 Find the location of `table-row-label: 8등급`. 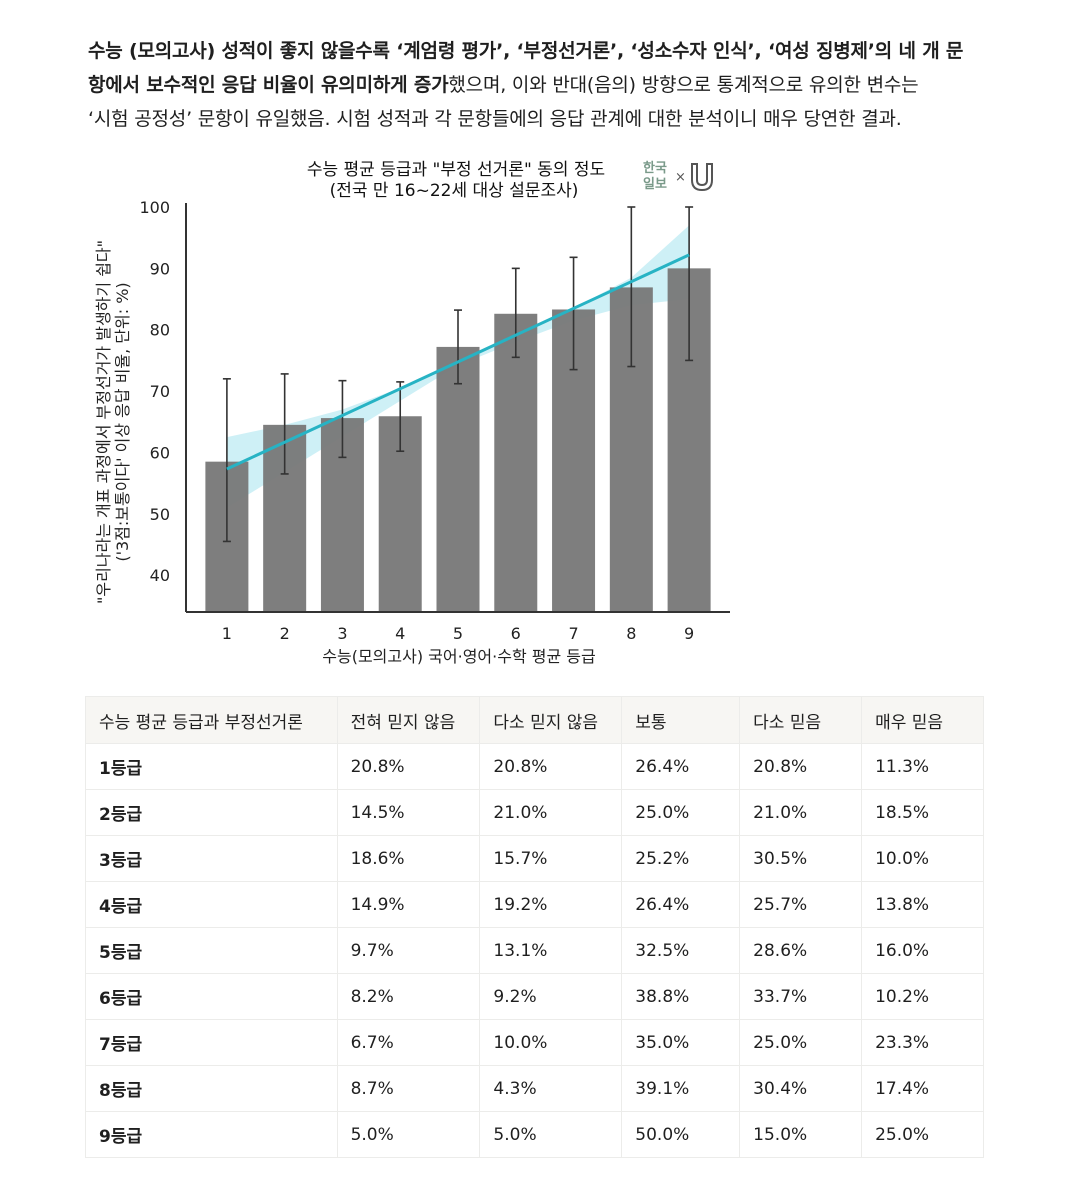

table-row-label: 8등급 is located at coordinates (211, 1088).